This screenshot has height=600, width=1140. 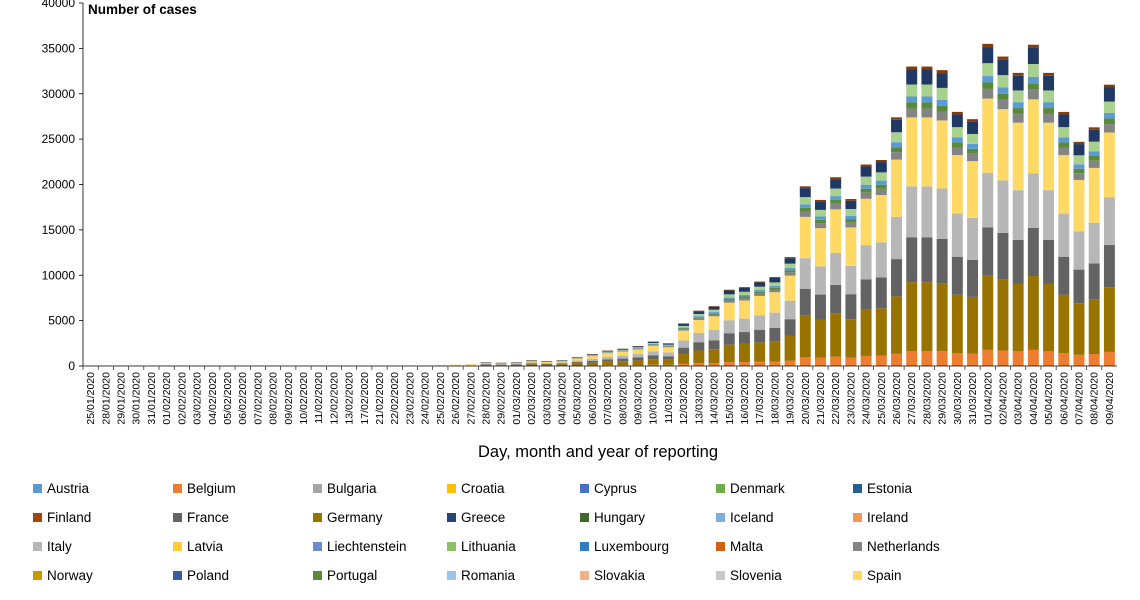 I want to click on legend-item-greece: Greece, so click(x=476, y=517).